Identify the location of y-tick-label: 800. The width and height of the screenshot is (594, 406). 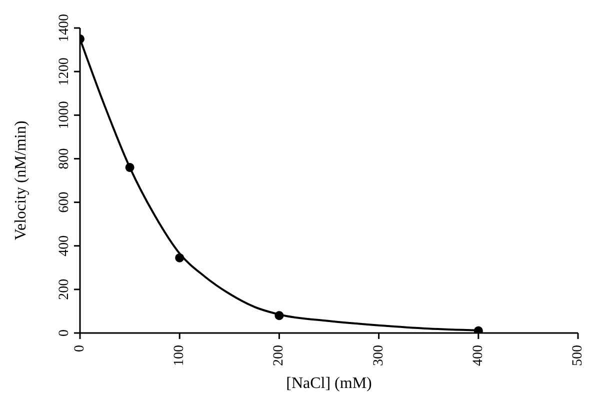
(64, 159).